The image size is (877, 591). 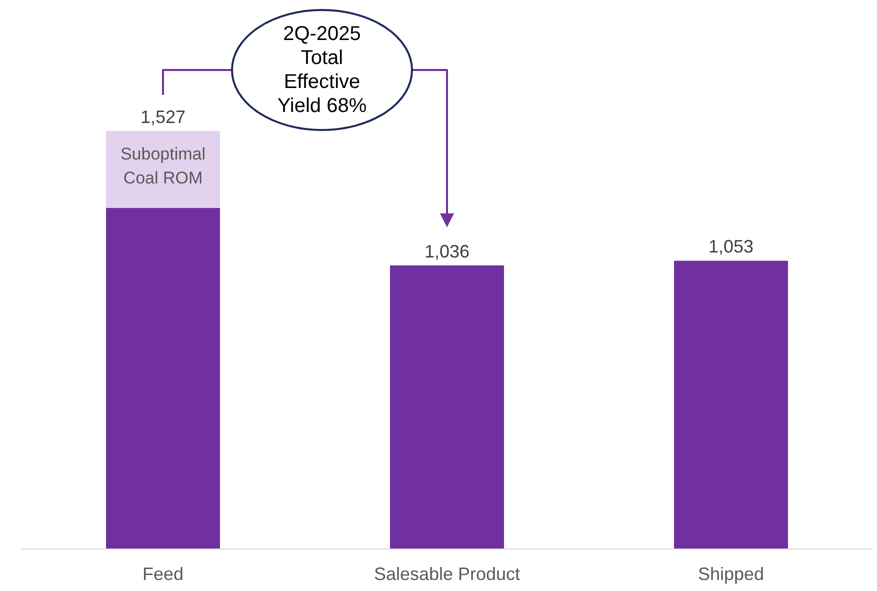 I want to click on data-label: 1,053, so click(x=731, y=246).